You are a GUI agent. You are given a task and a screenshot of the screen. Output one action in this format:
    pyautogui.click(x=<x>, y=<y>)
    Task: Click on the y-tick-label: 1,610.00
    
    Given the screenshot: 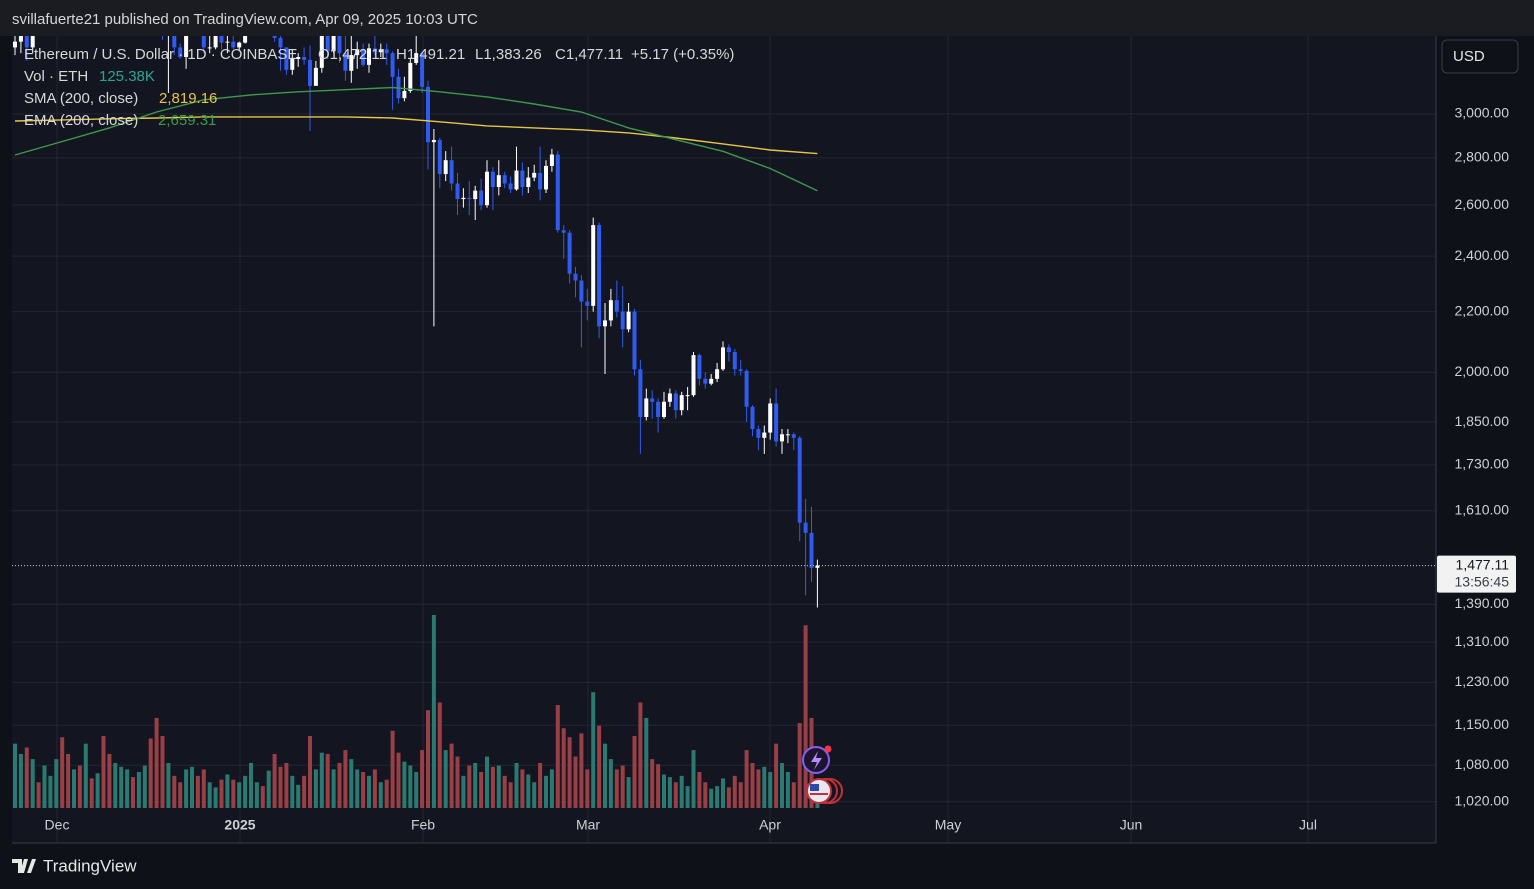 What is the action you would take?
    pyautogui.click(x=1482, y=509)
    